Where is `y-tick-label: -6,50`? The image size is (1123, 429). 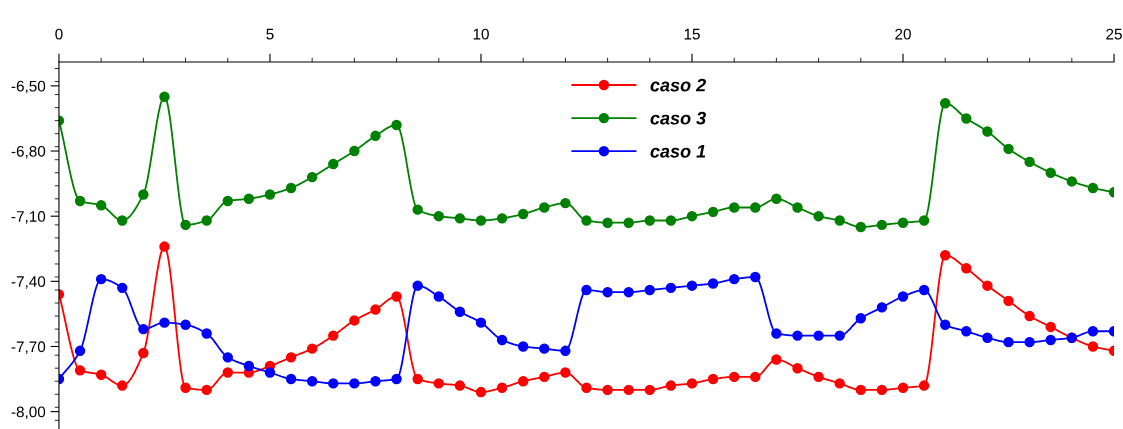 y-tick-label: -6,50 is located at coordinates (28, 87).